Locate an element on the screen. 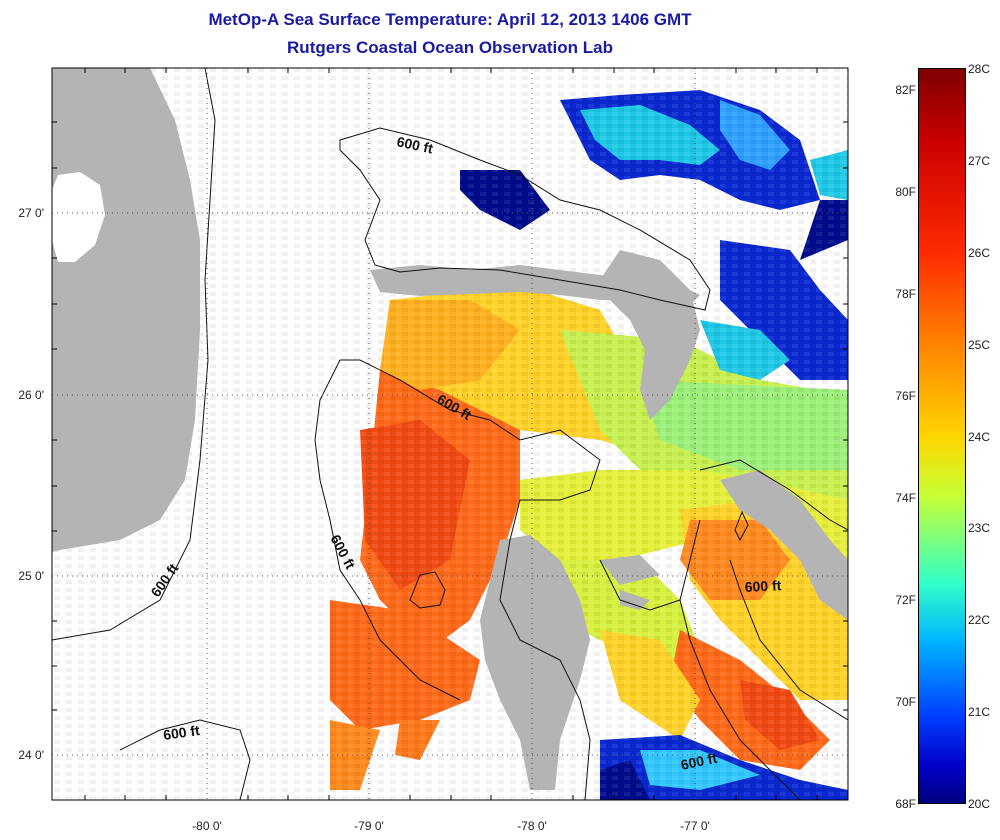  colorbar-label-f: 76F is located at coordinates (905, 396).